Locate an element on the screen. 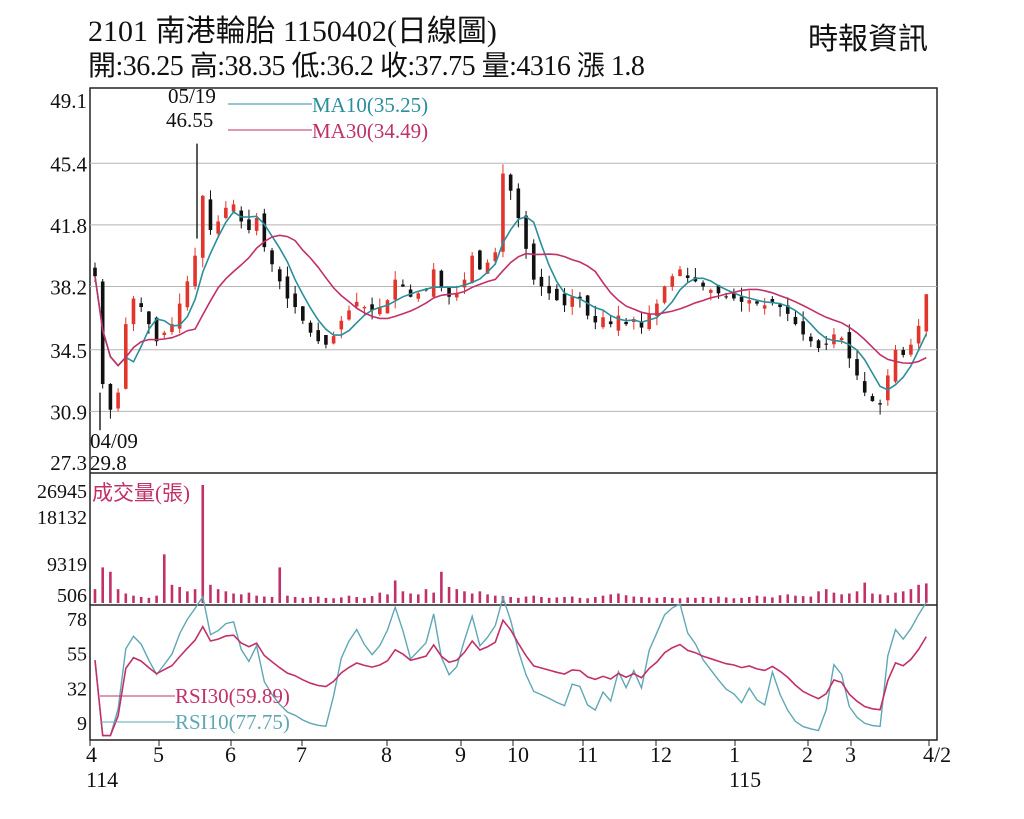  price-tick-label: 34.5 is located at coordinates (68, 351).